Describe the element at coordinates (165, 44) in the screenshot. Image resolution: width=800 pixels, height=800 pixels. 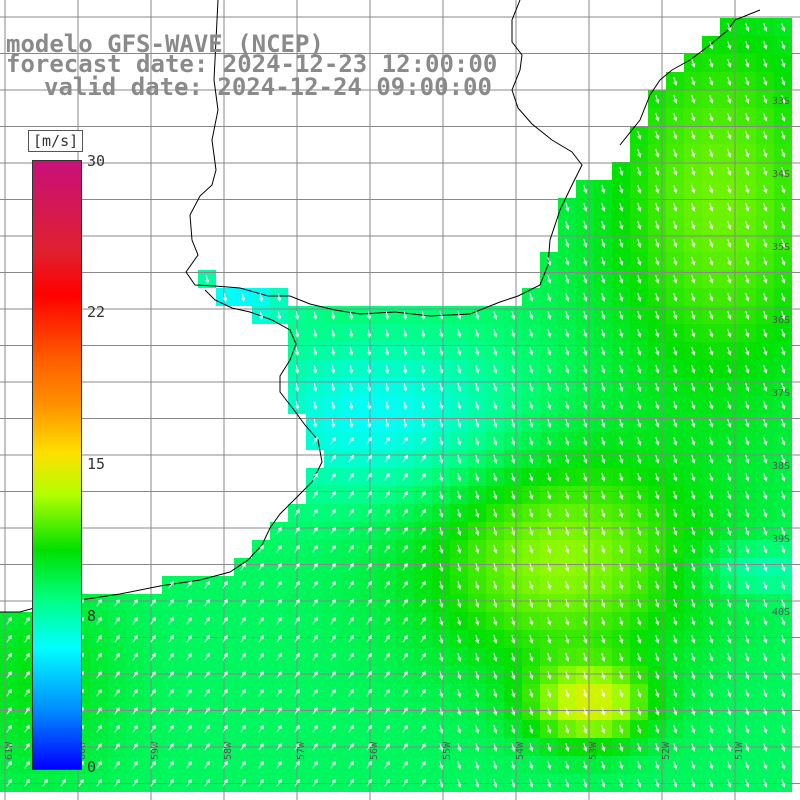
I see `model-title: modelo GFS-WAVE (NCEP)` at that location.